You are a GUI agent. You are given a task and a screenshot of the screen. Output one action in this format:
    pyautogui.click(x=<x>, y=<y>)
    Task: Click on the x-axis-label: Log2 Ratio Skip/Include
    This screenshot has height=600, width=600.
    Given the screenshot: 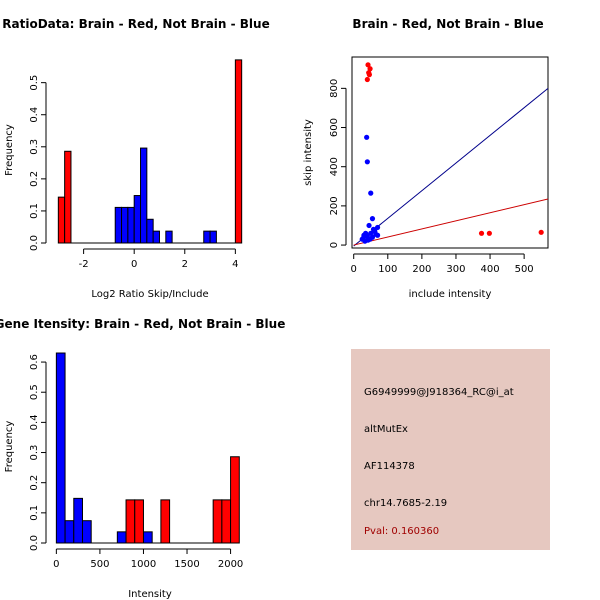 What is the action you would take?
    pyautogui.click(x=149, y=294)
    